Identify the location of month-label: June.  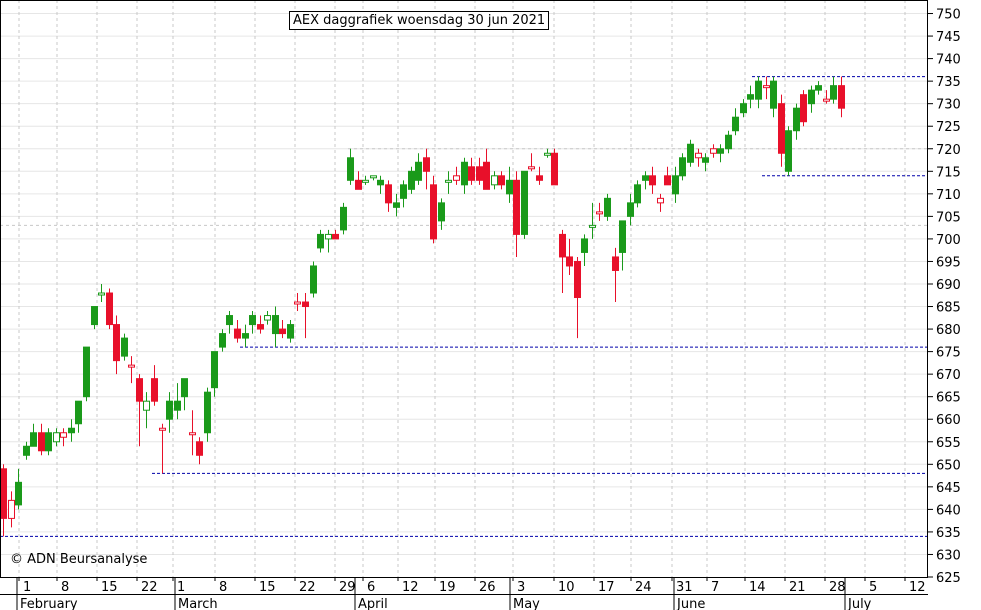
(690, 603).